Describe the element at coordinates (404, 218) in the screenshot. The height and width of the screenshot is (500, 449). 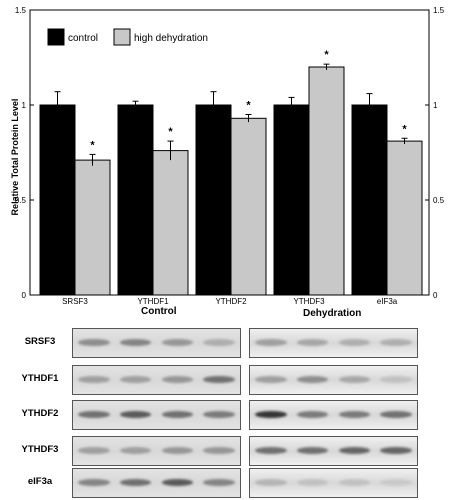
I see `bar-dehydration-eif3a` at that location.